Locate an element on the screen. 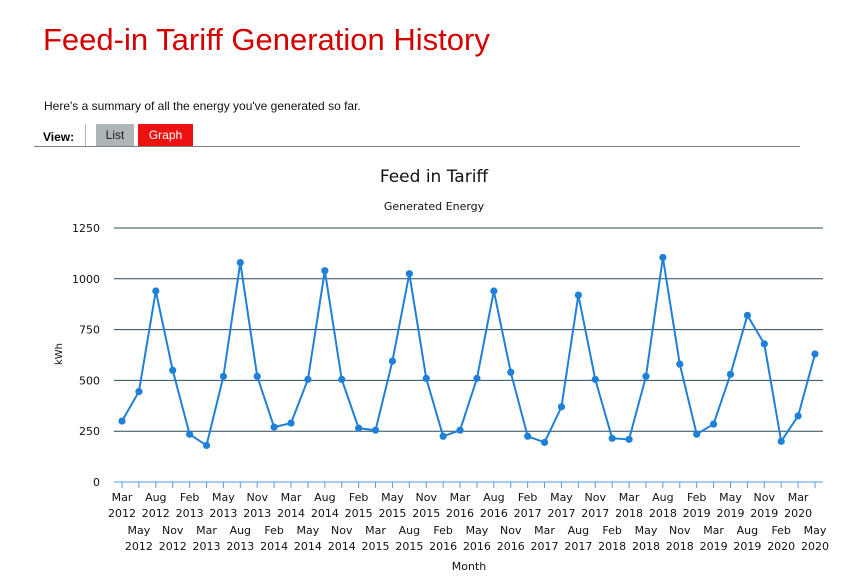  x-tick-label: Aug 2012 is located at coordinates (156, 505).